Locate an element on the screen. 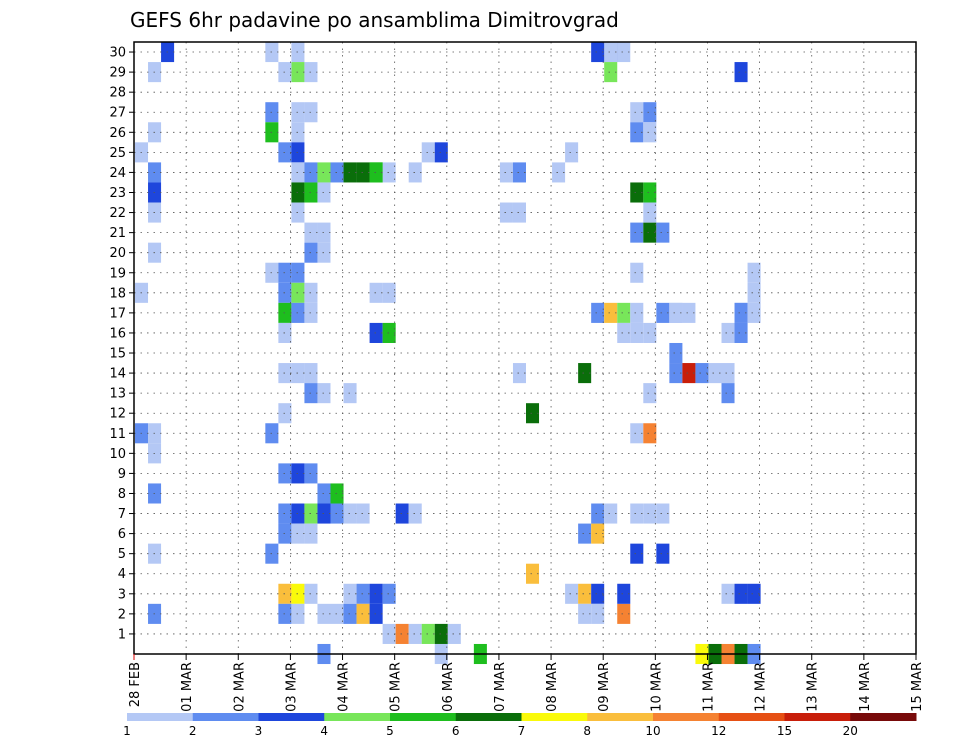 The height and width of the screenshot is (742, 960). x-tick-label: 03 MAR is located at coordinates (291, 687).